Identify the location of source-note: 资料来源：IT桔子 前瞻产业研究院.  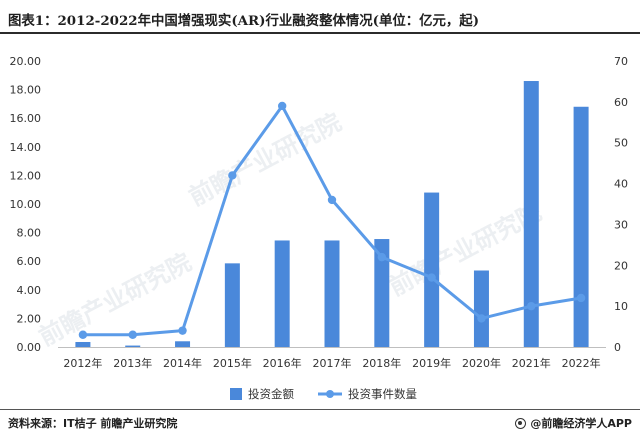
(93, 423).